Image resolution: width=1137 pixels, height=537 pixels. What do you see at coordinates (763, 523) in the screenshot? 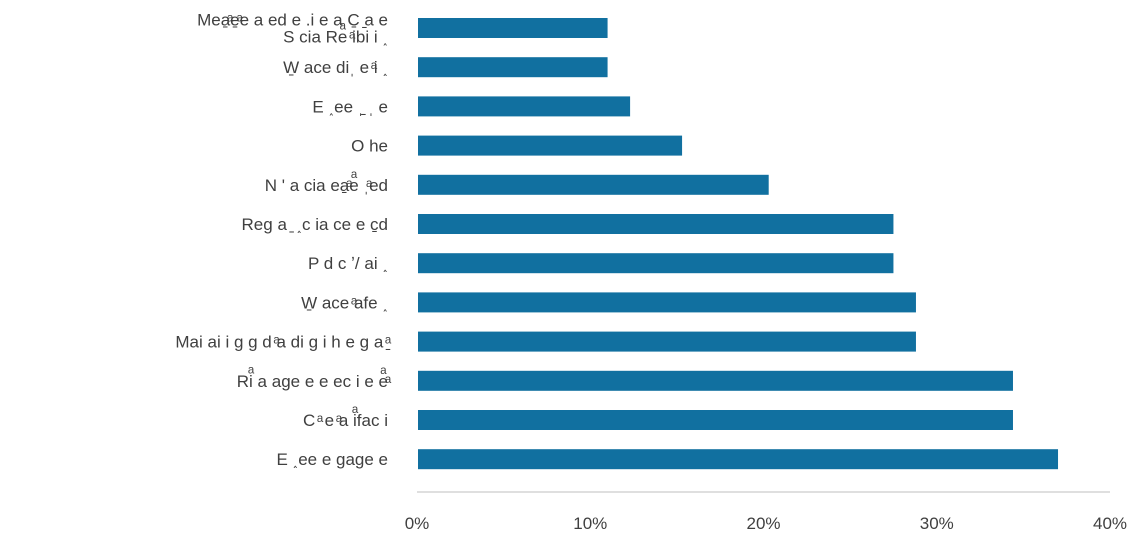
I see `x-tick-label: 20%` at bounding box center [763, 523].